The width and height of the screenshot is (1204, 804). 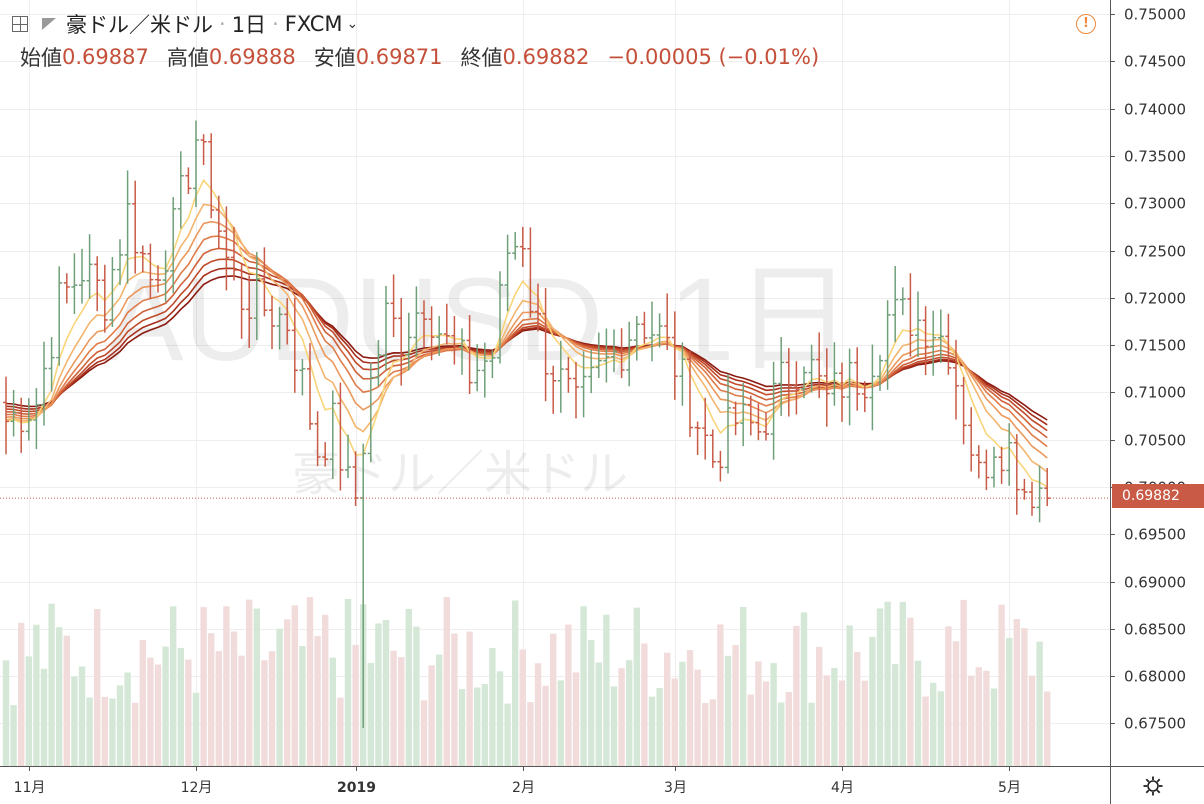 I want to click on chevron-down-icon: ⌄, so click(x=352, y=24).